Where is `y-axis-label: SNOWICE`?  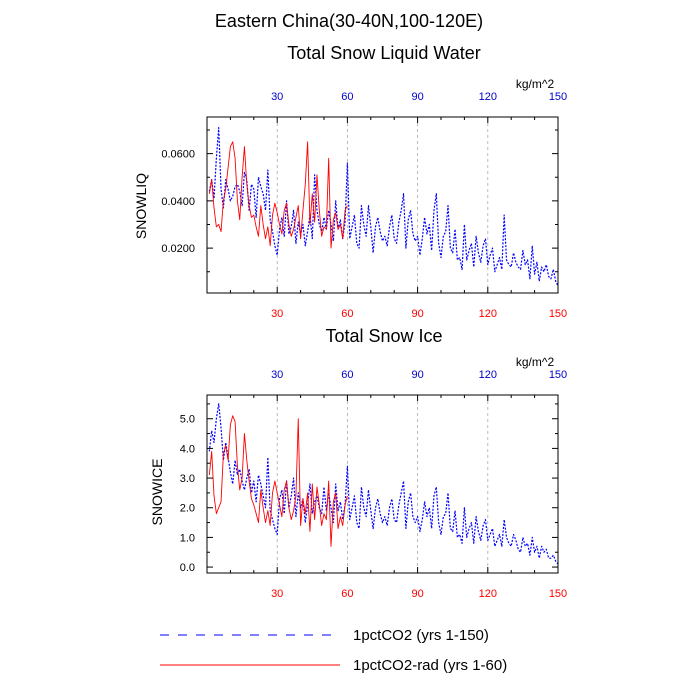 y-axis-label: SNOWICE is located at coordinates (157, 492).